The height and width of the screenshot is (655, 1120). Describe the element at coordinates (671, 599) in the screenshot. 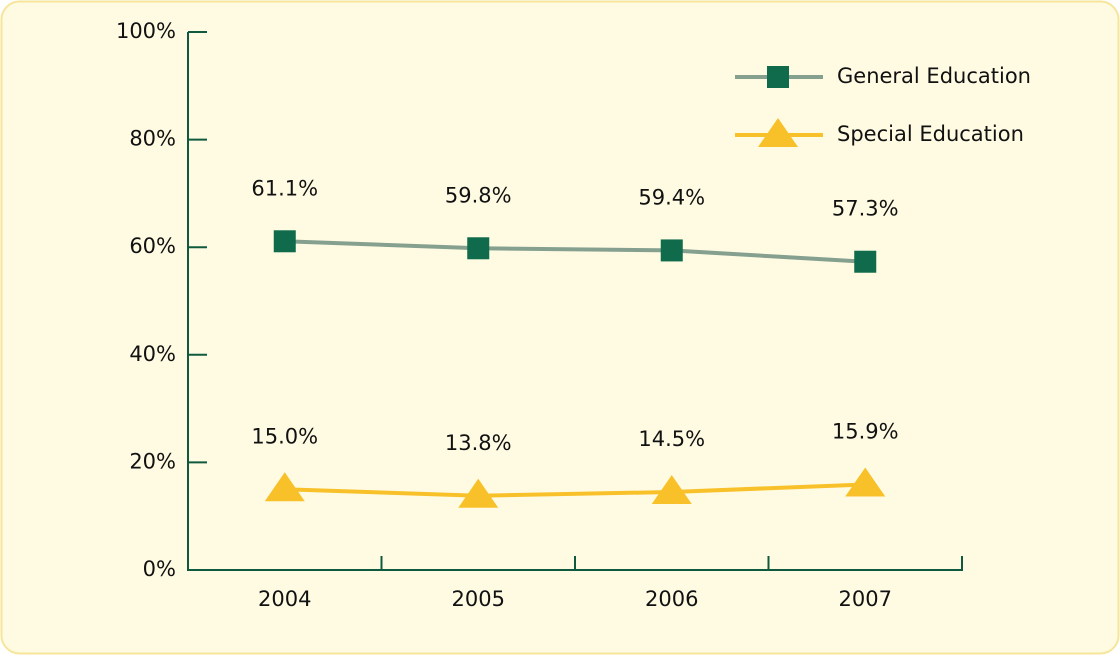

I see `x-tick-label: 2006` at that location.